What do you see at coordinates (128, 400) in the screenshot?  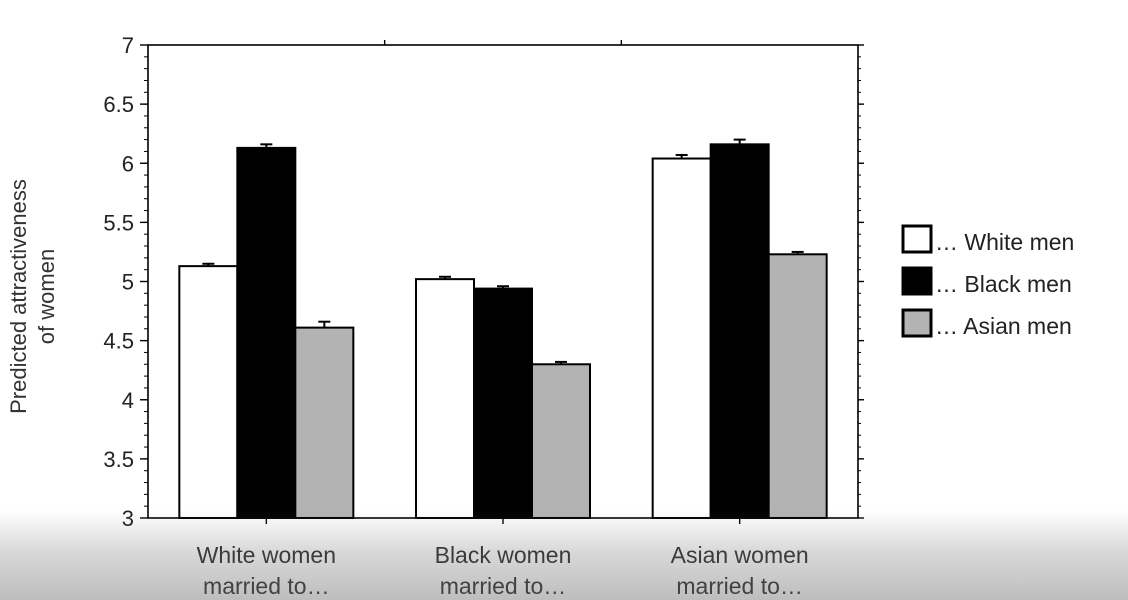 I see `y-tick-label: 4` at bounding box center [128, 400].